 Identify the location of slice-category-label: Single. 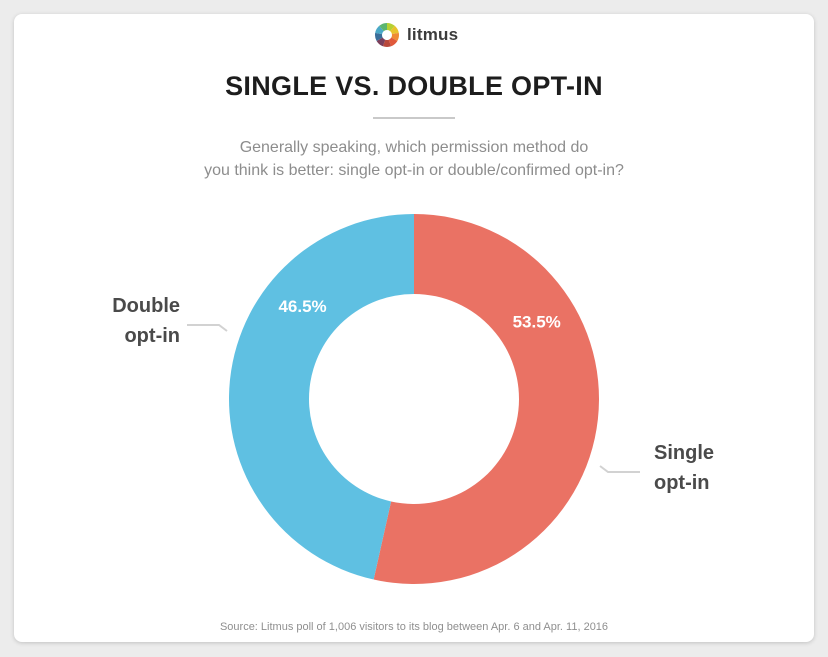
(684, 453).